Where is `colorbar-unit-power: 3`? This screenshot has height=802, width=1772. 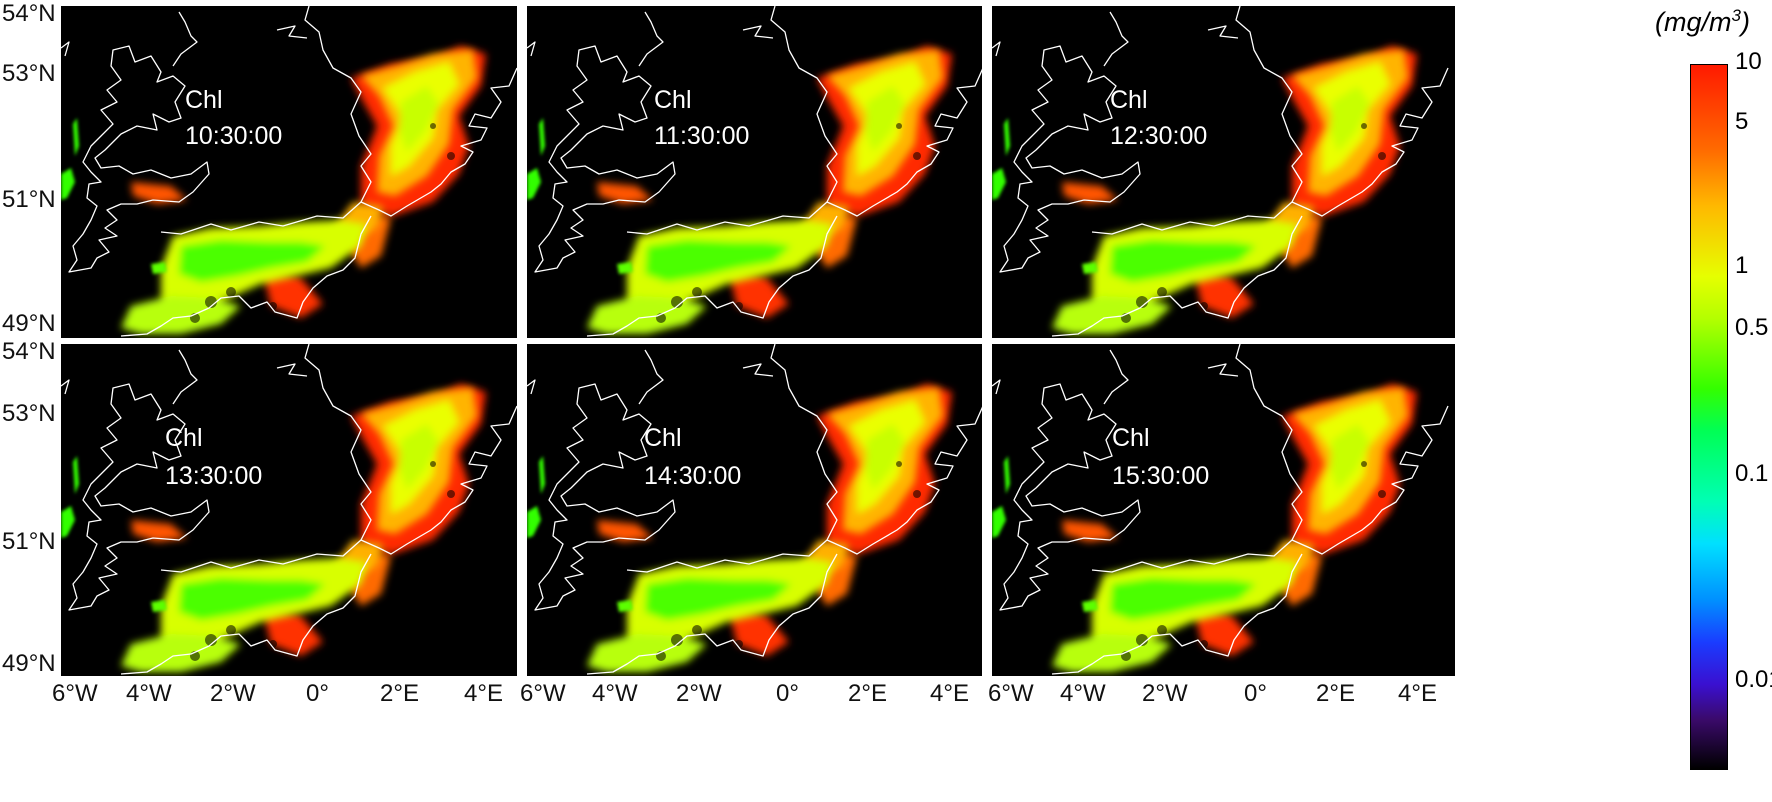
colorbar-unit-power: 3 is located at coordinates (1736, 15).